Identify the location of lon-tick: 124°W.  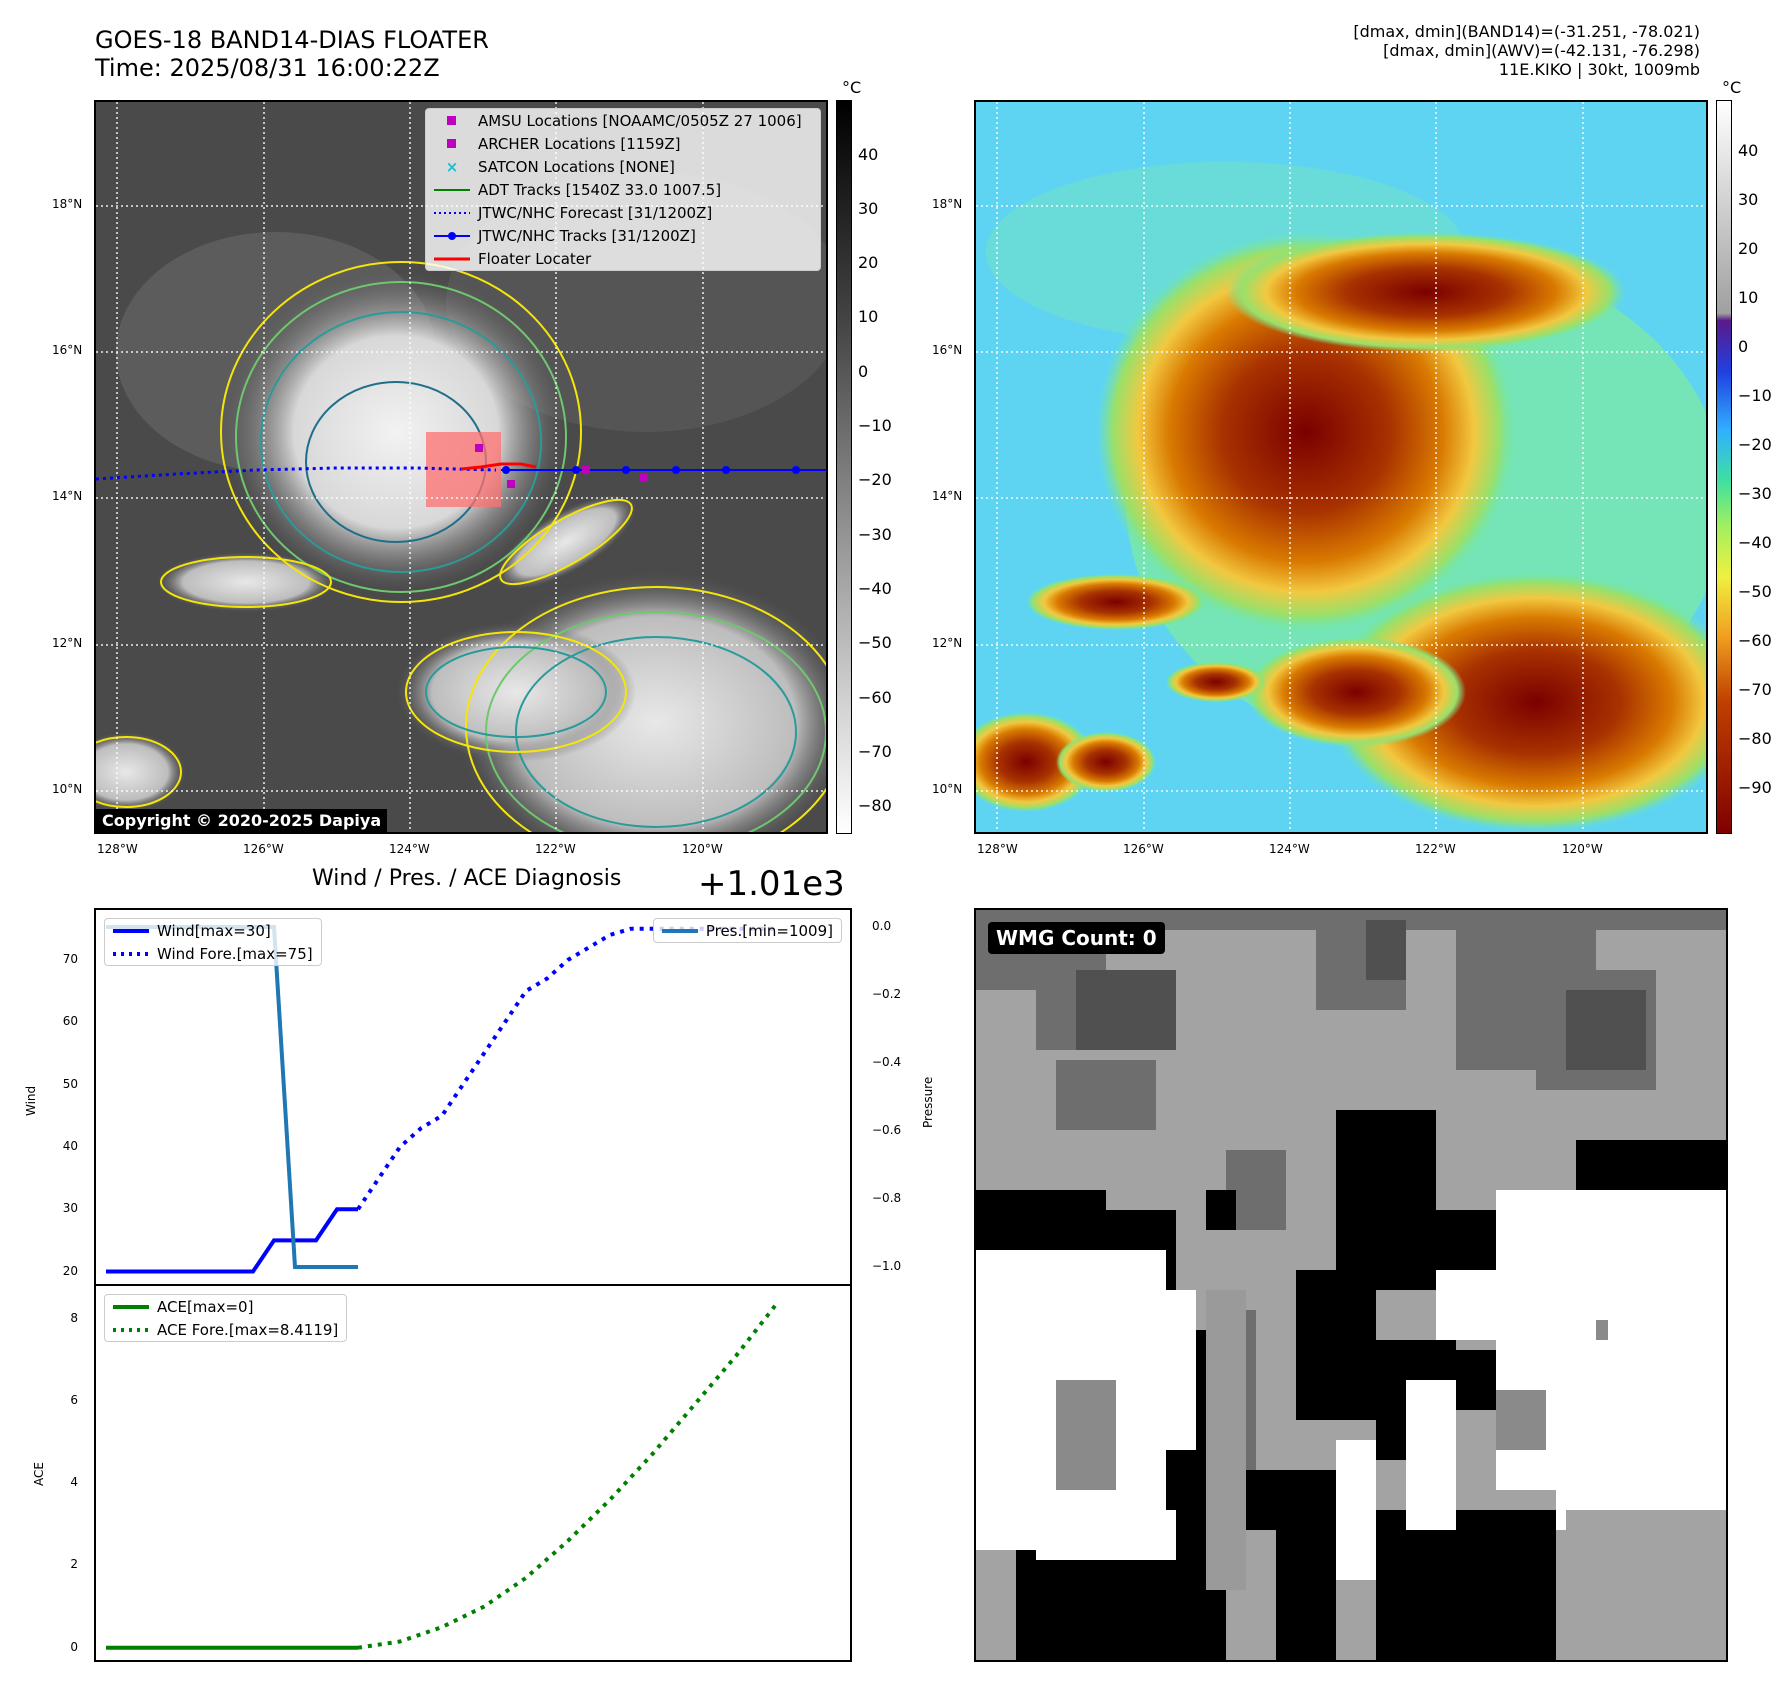
(409, 849).